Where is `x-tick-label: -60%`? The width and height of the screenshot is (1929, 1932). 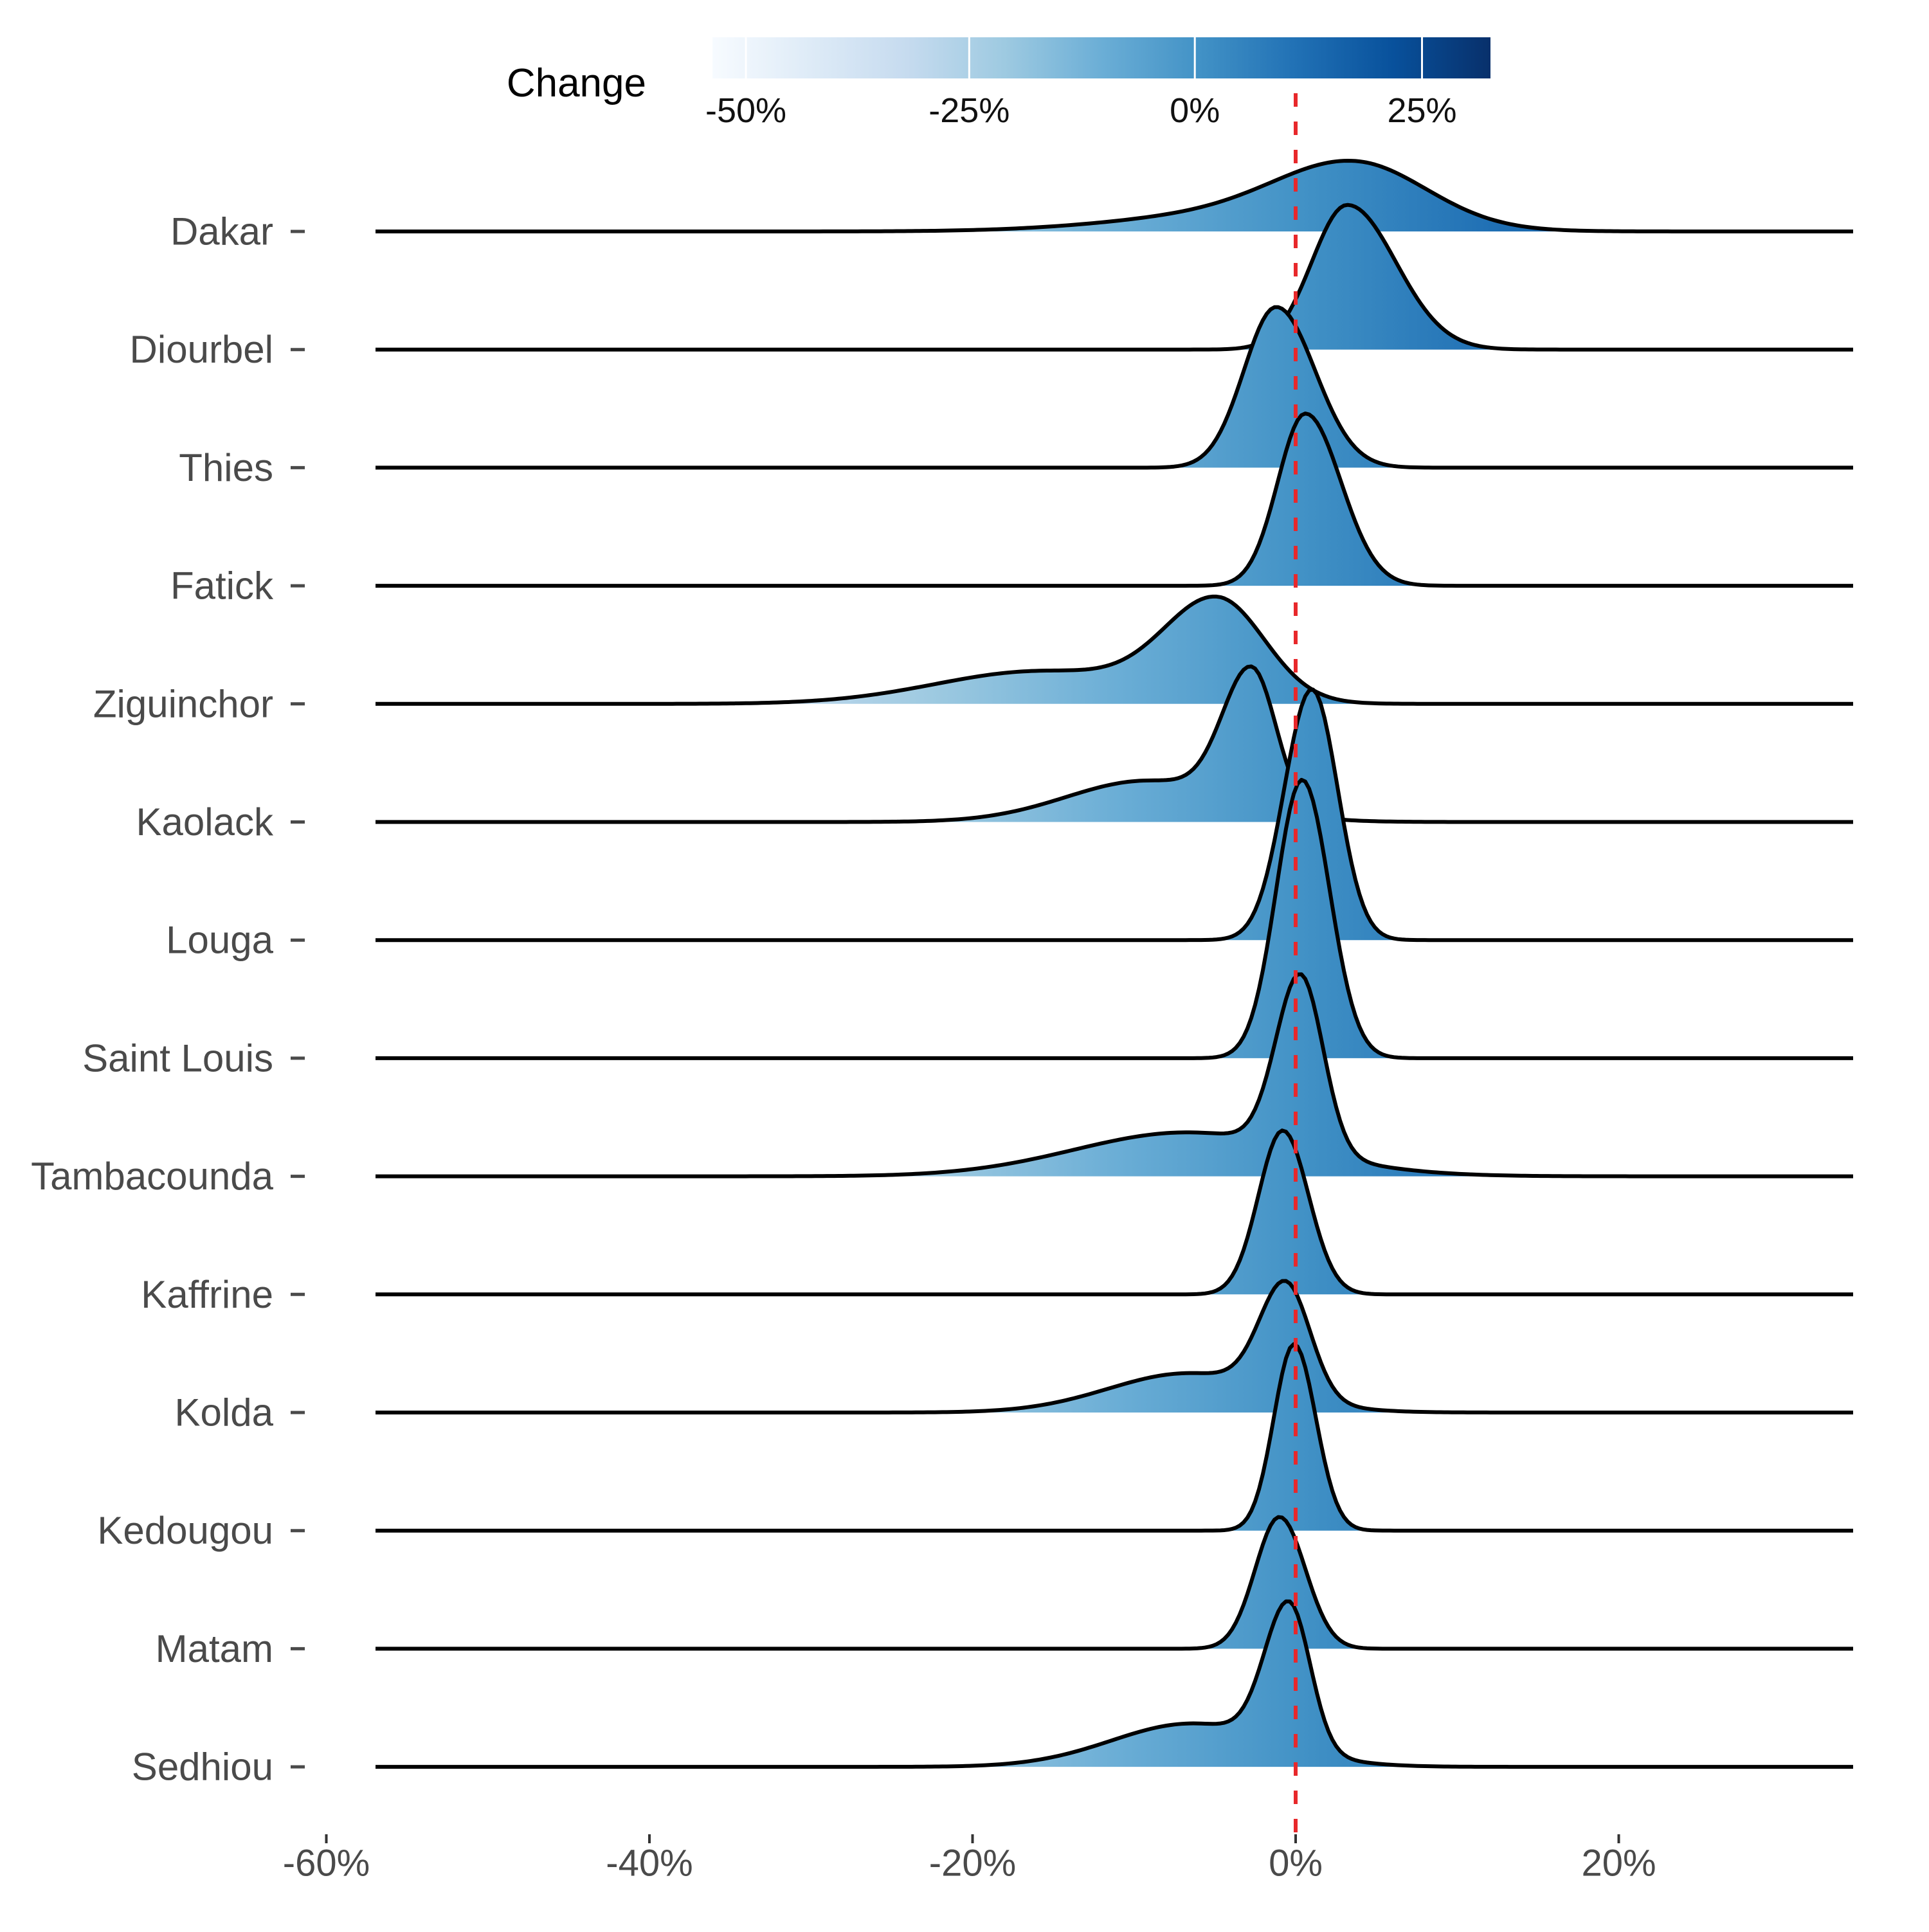
x-tick-label: -60% is located at coordinates (326, 1863).